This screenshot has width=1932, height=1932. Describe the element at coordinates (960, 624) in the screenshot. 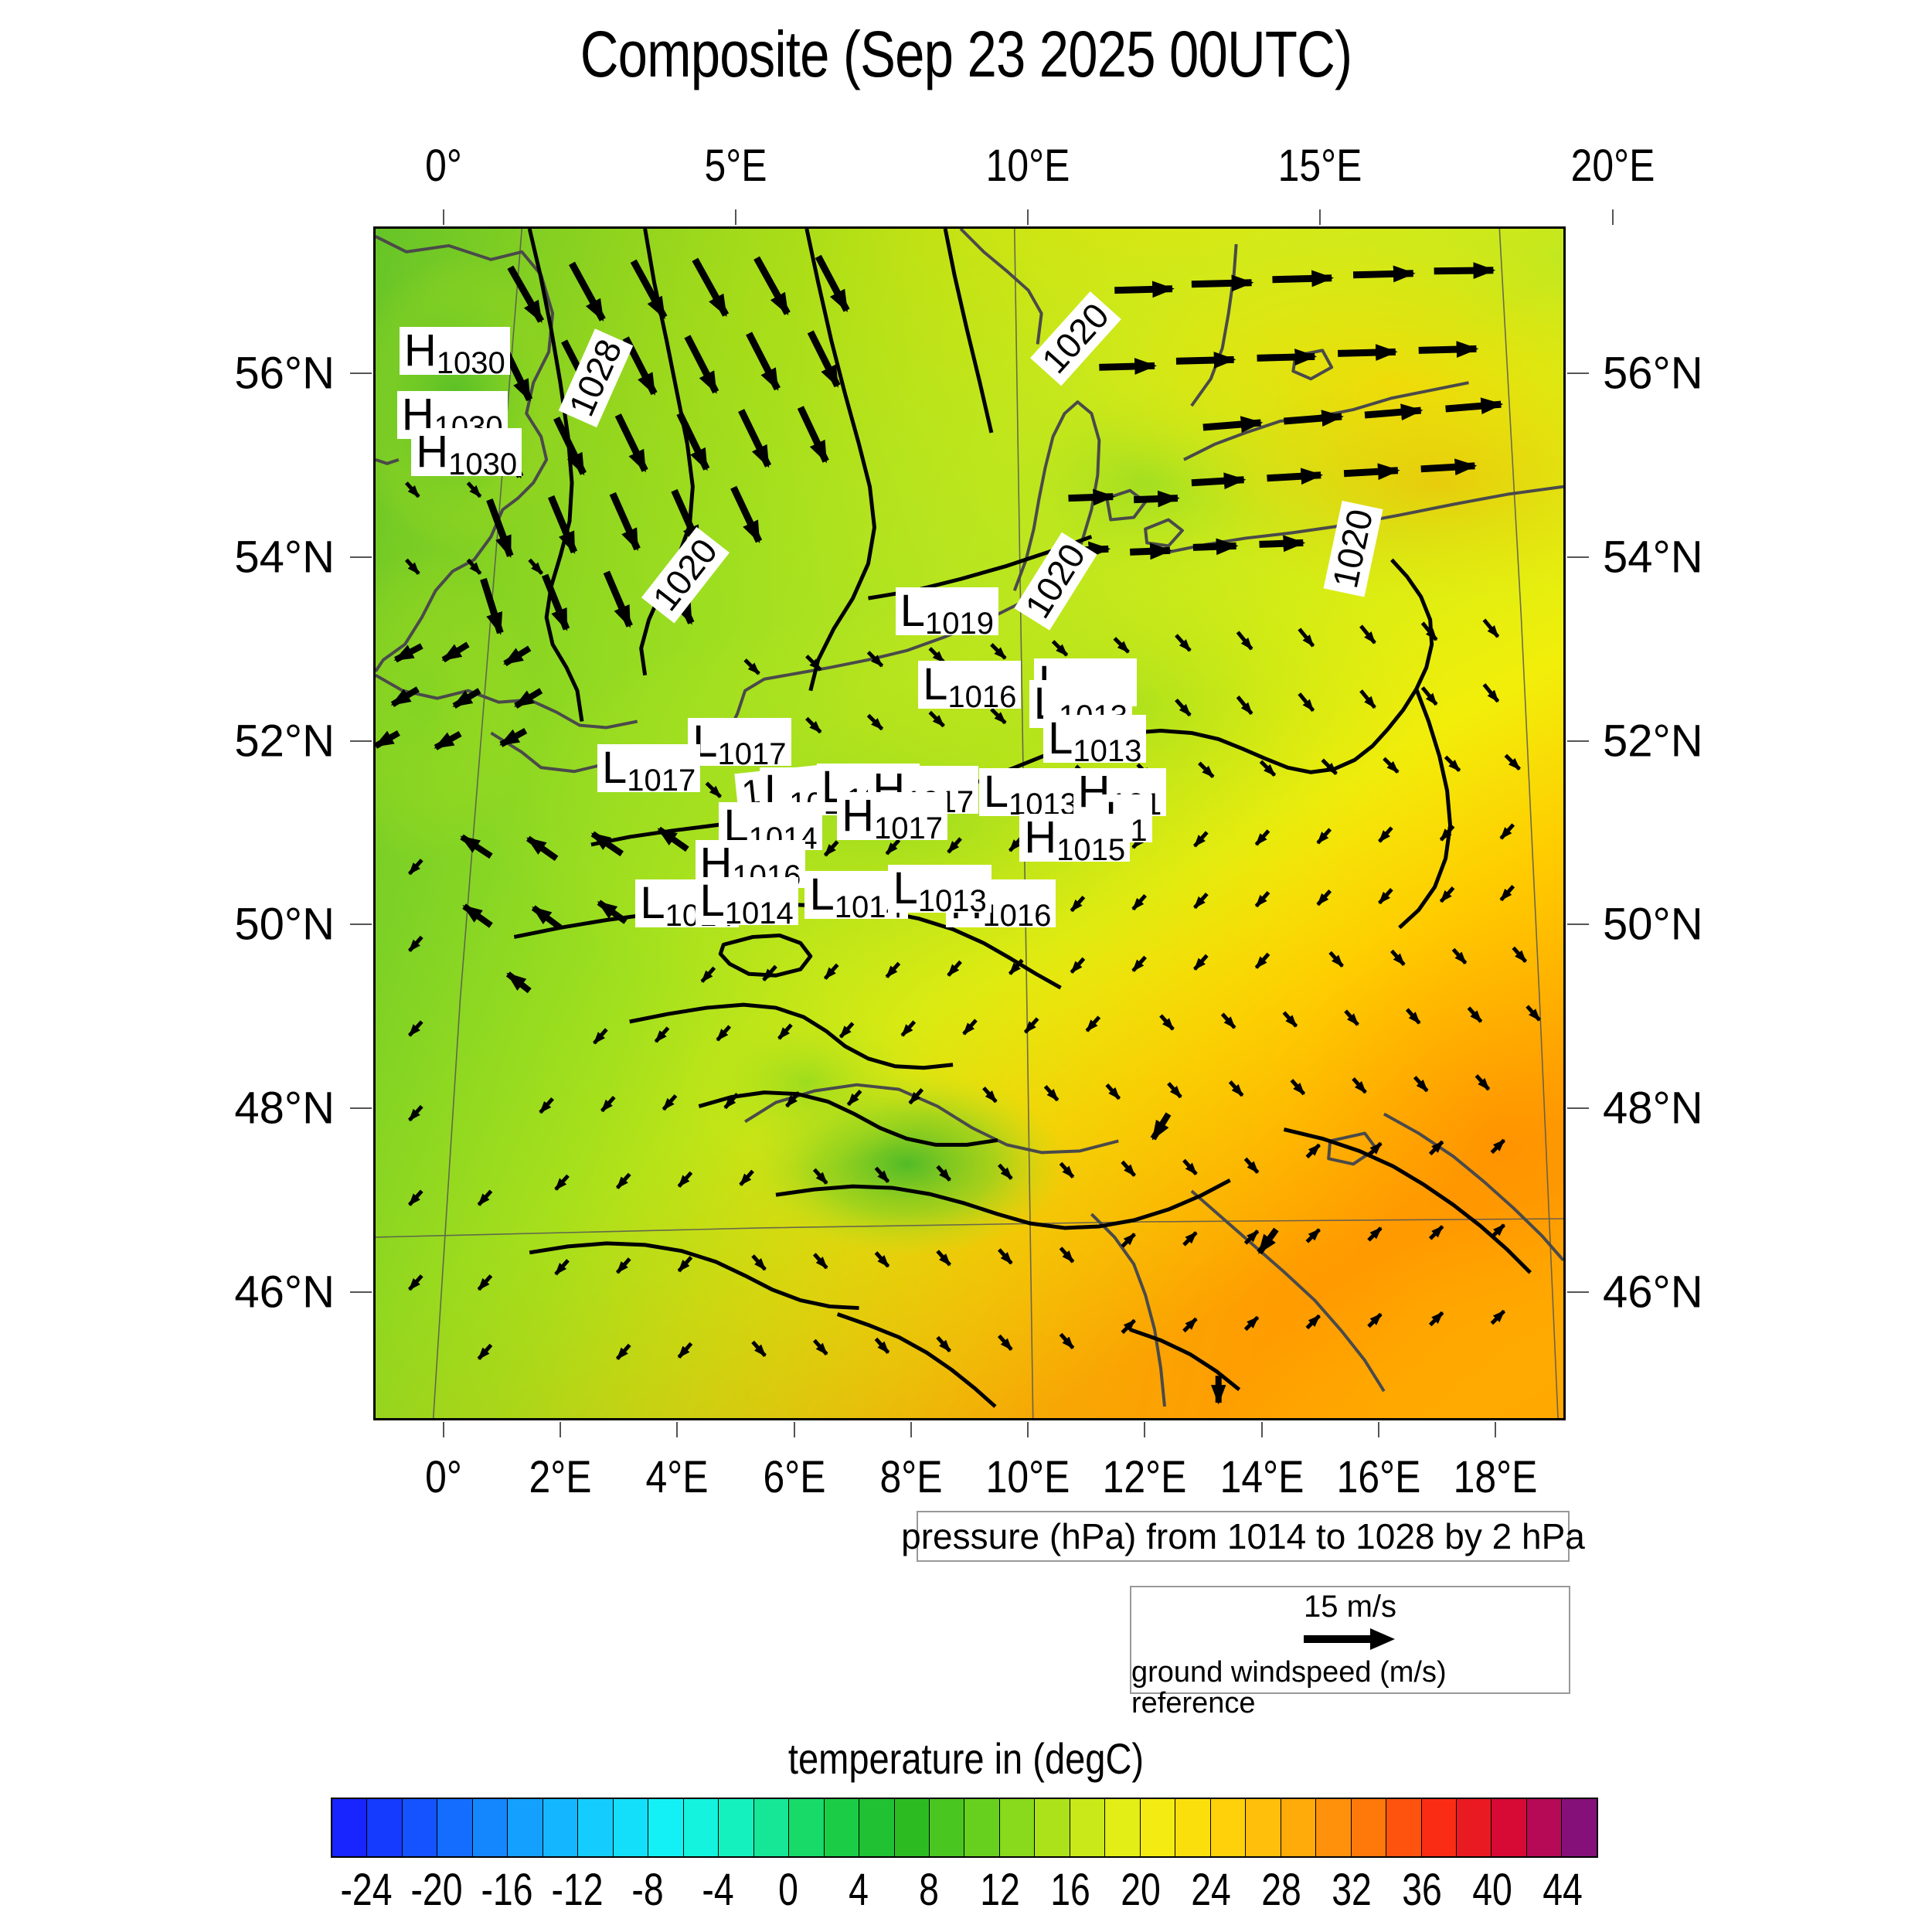

I see `pressure-marker-value: 1019` at that location.